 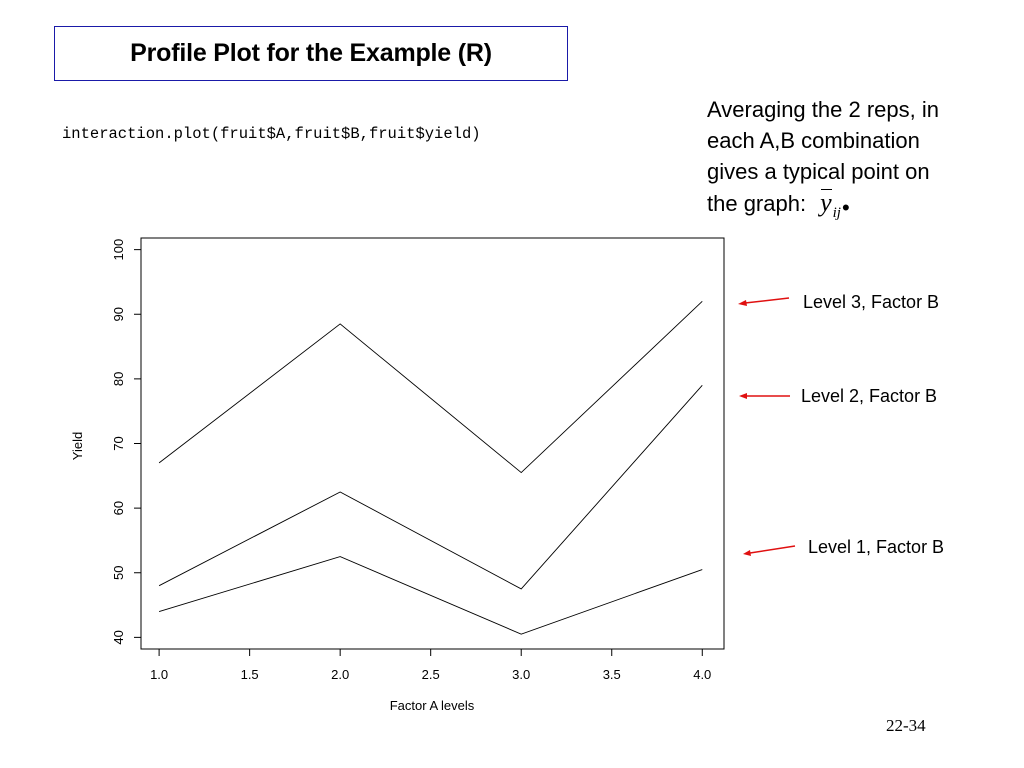 I want to click on note-line-3: gives a typical point on, so click(x=818, y=171).